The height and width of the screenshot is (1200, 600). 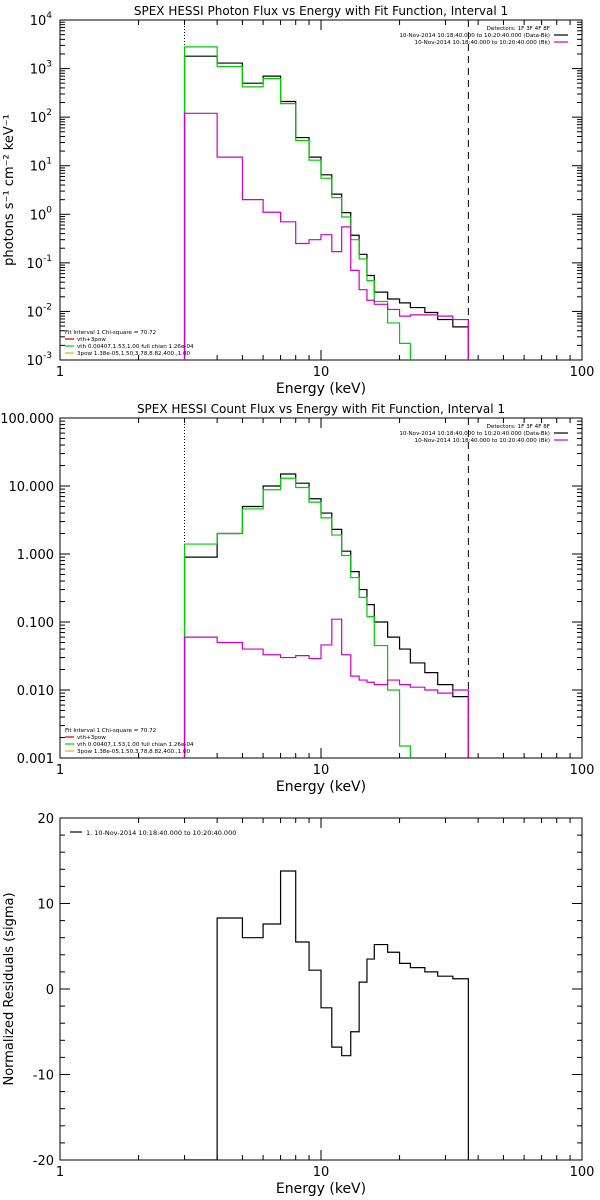 What do you see at coordinates (32, 487) in the screenshot?
I see `y-tick-label: 10.000` at bounding box center [32, 487].